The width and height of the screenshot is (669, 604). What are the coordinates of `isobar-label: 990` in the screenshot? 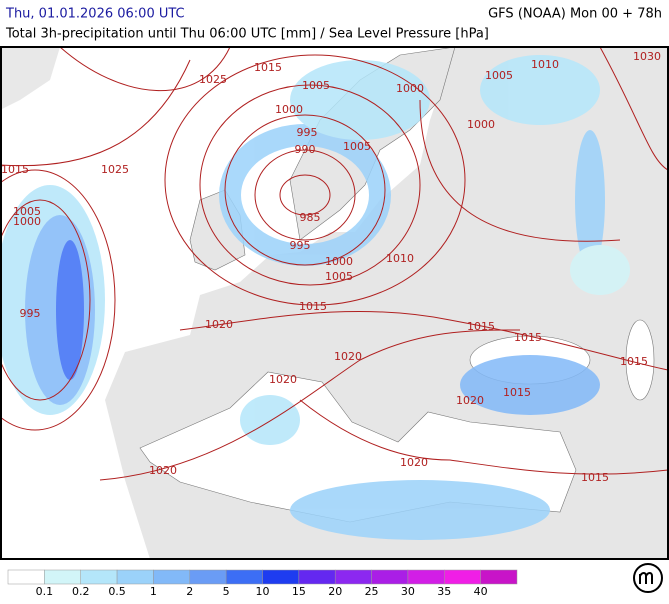 It's located at (305, 149).